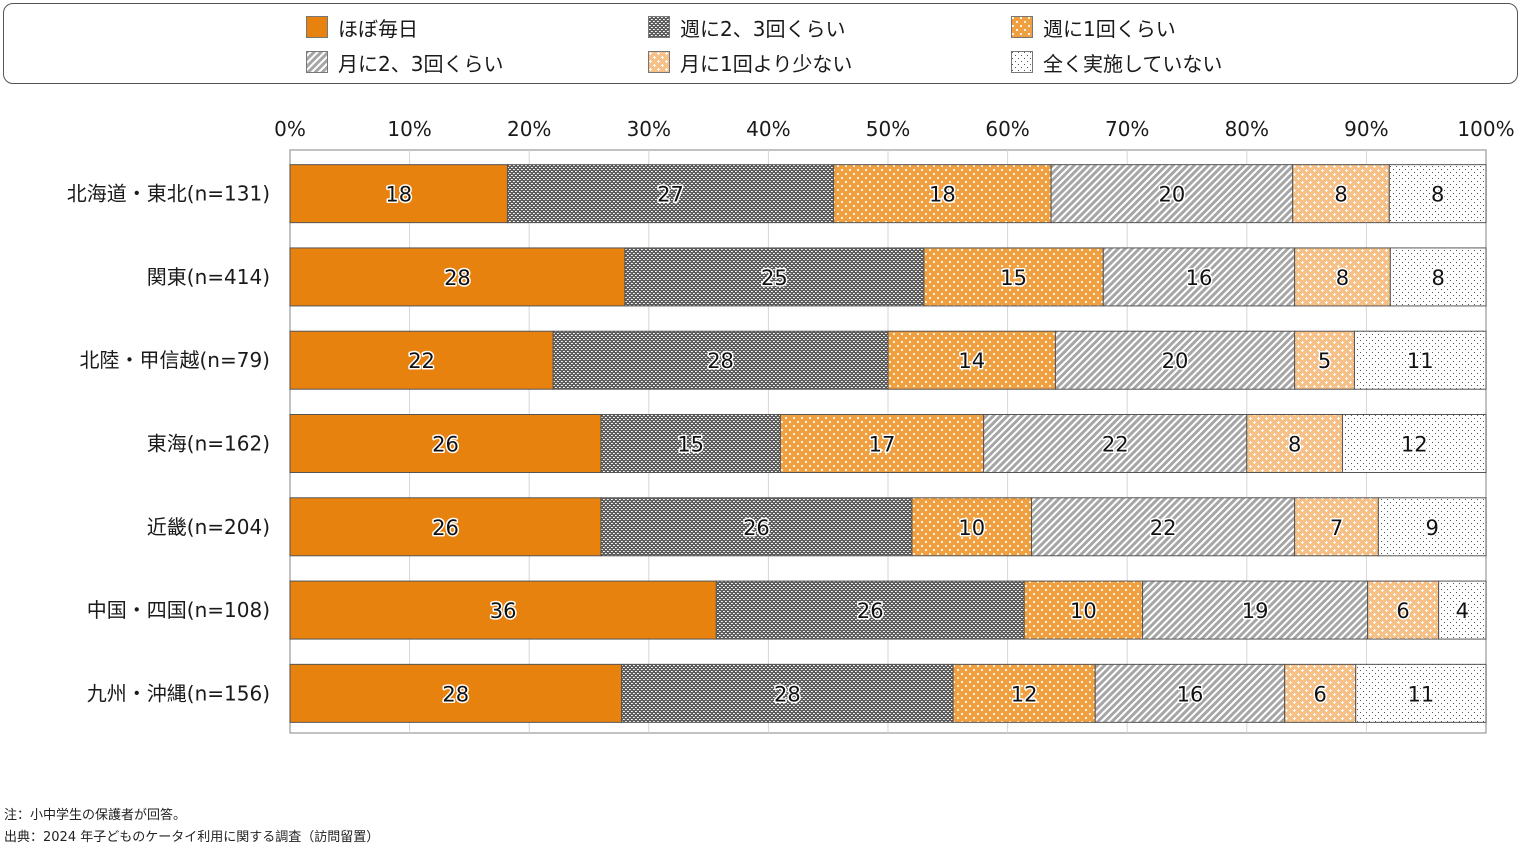  I want to click on data-label: 14, so click(971, 361).